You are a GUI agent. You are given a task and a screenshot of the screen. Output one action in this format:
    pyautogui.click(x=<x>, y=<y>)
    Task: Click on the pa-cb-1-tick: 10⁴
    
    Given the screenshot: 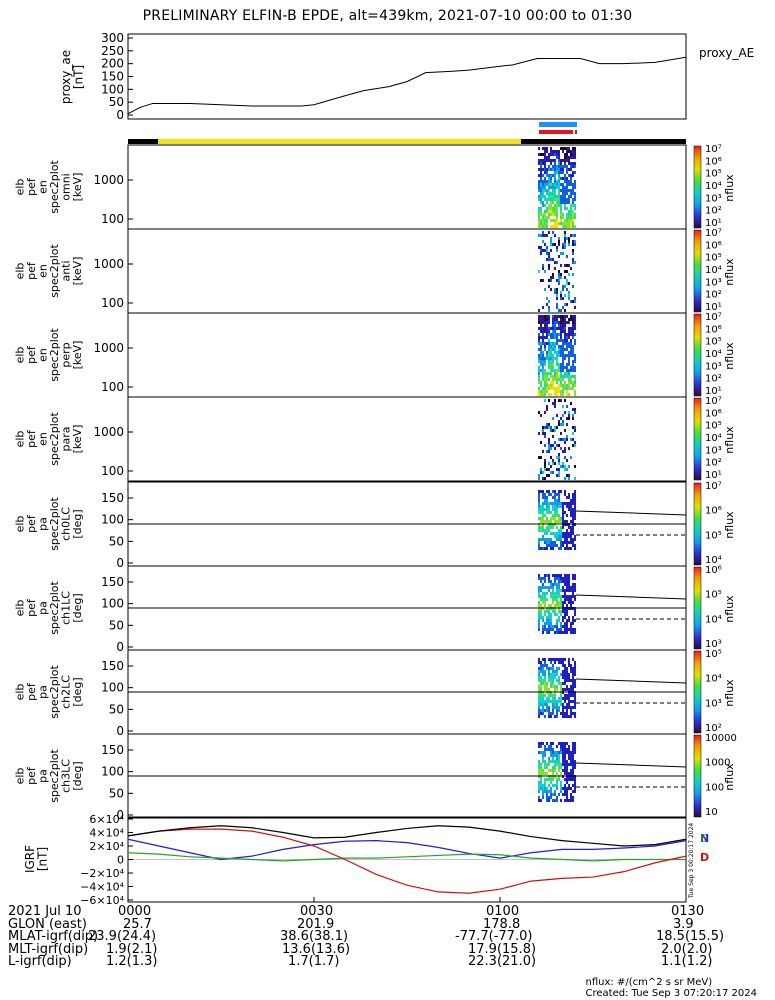 What is the action you would take?
    pyautogui.click(x=713, y=619)
    